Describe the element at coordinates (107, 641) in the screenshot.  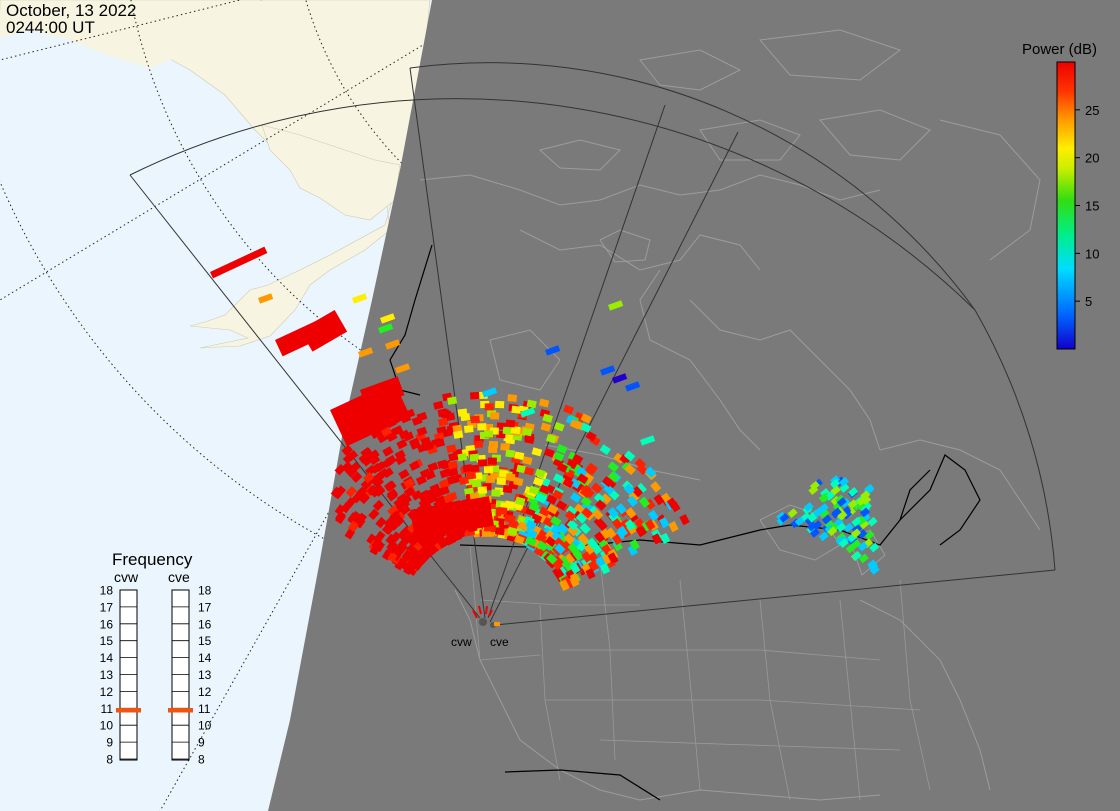
I see `frequency-scale-label: 15` at that location.